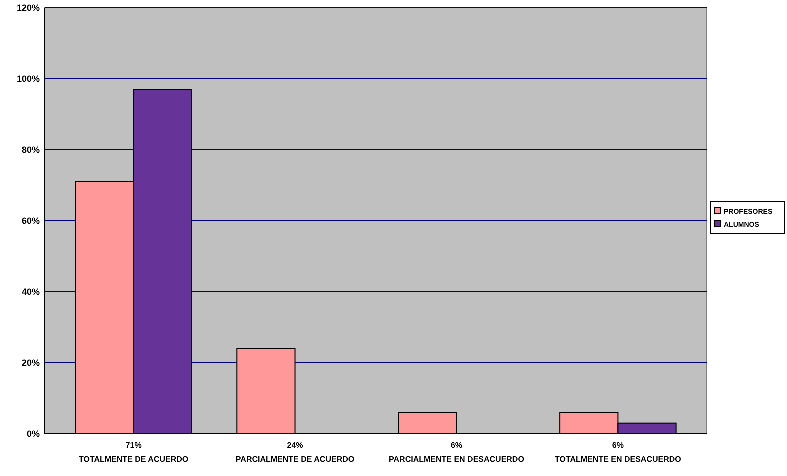 The image size is (787, 476). Describe the element at coordinates (295, 452) in the screenshot. I see `x-tick-label: 24% PARCIALMENTE DE ACUERDO` at that location.